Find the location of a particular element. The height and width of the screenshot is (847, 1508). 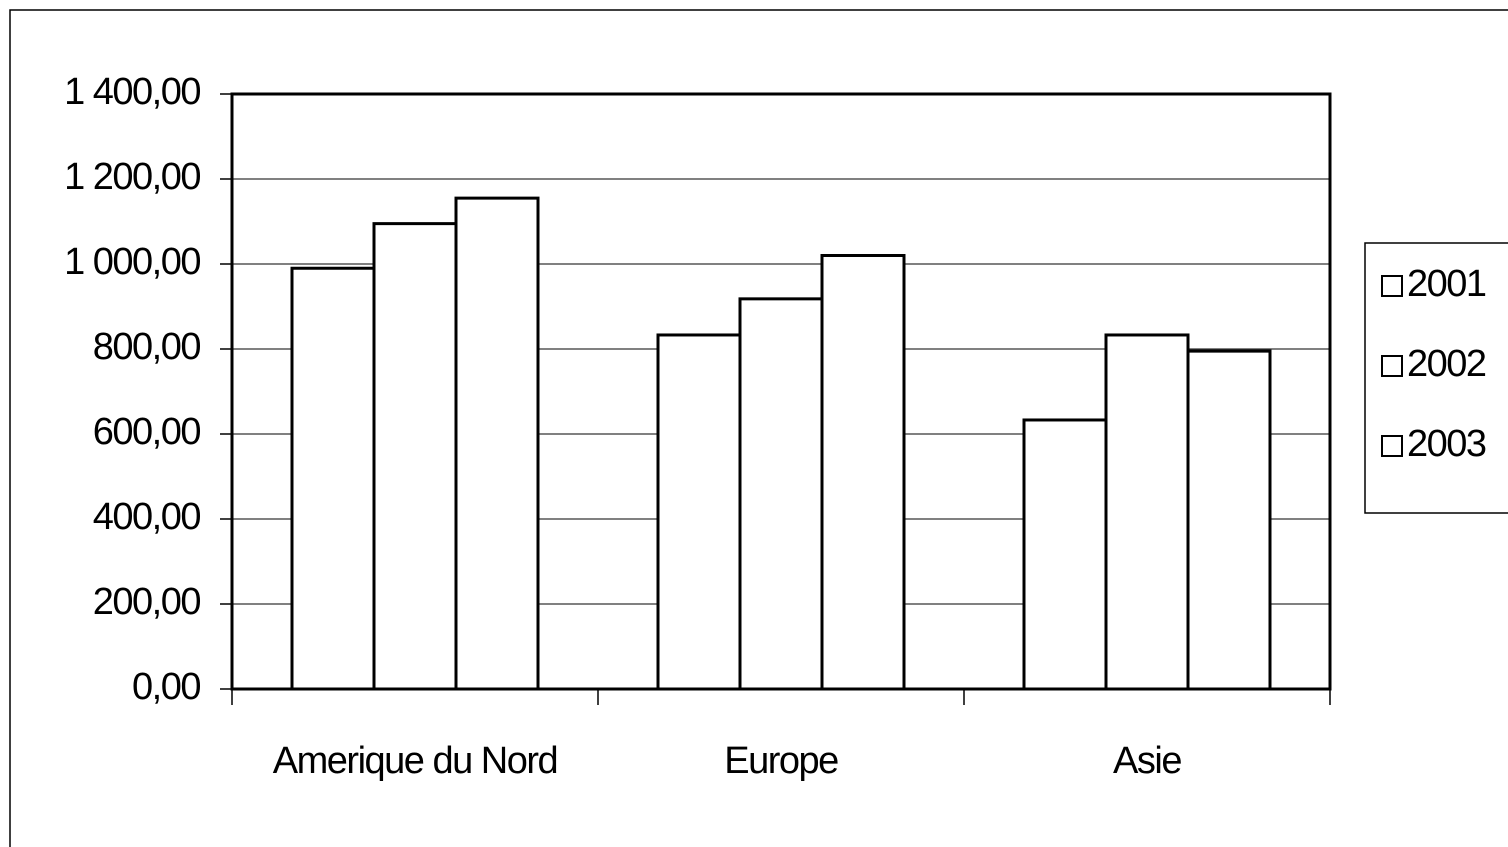

legend-label: 2001 is located at coordinates (1446, 284).